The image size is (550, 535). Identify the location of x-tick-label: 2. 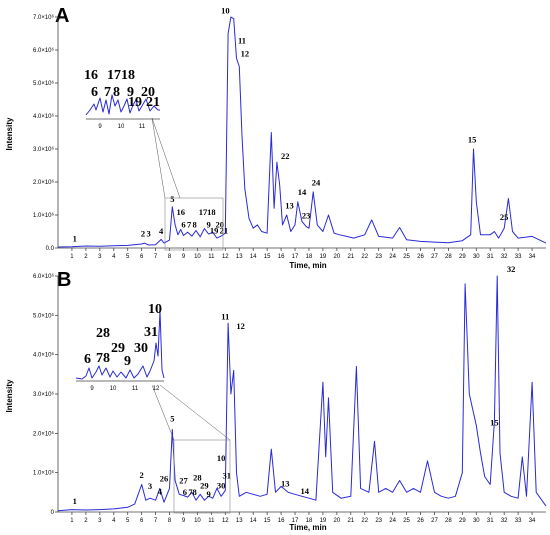
(86, 257).